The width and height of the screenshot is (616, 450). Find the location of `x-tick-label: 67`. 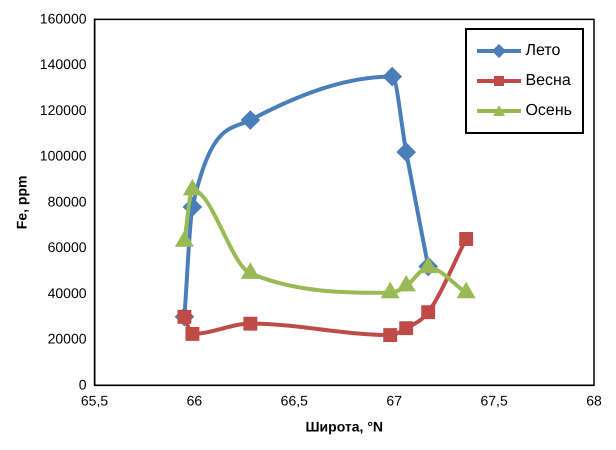

x-tick-label: 67 is located at coordinates (394, 400).